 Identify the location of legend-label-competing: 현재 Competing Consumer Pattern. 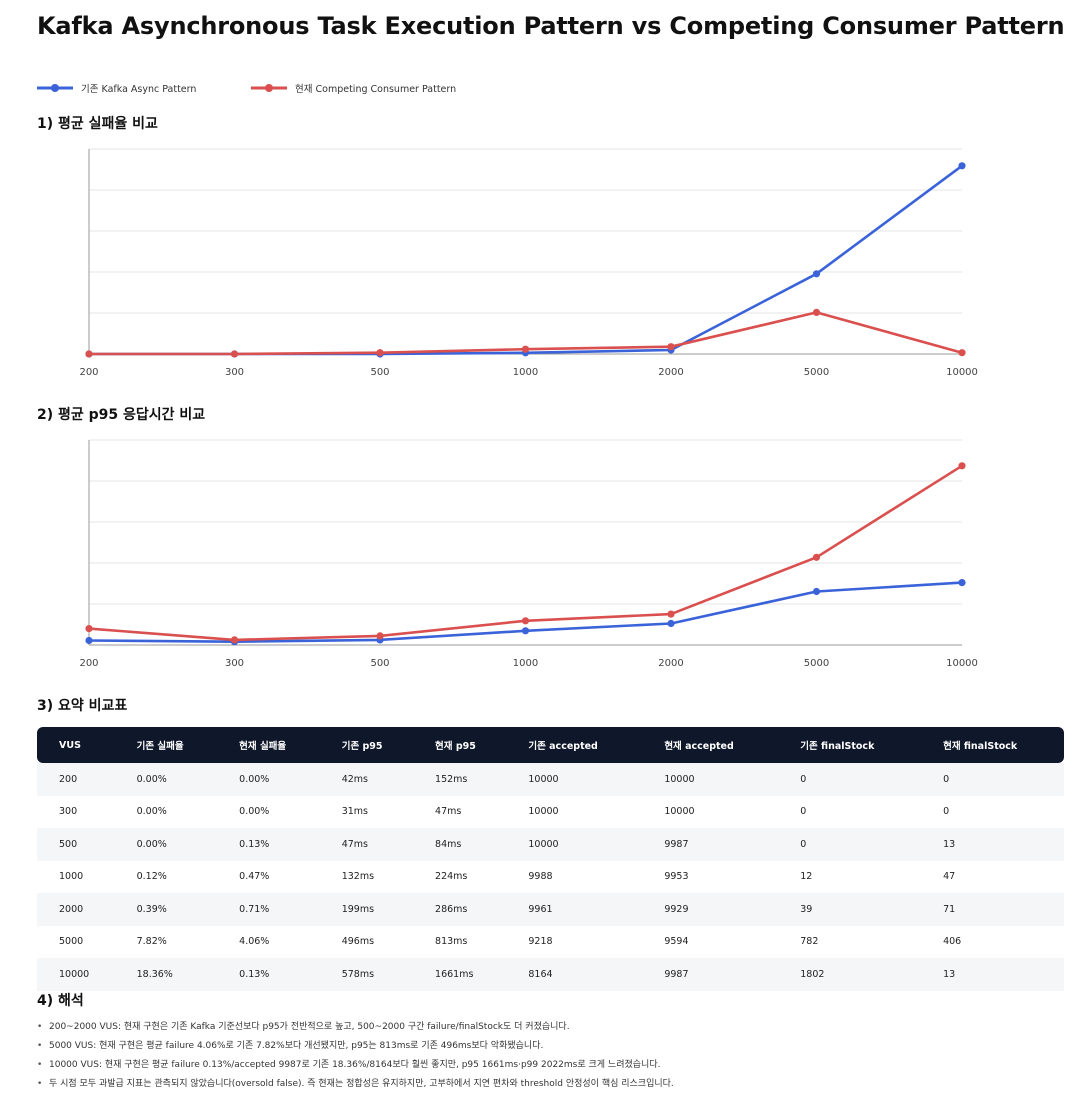
(376, 89).